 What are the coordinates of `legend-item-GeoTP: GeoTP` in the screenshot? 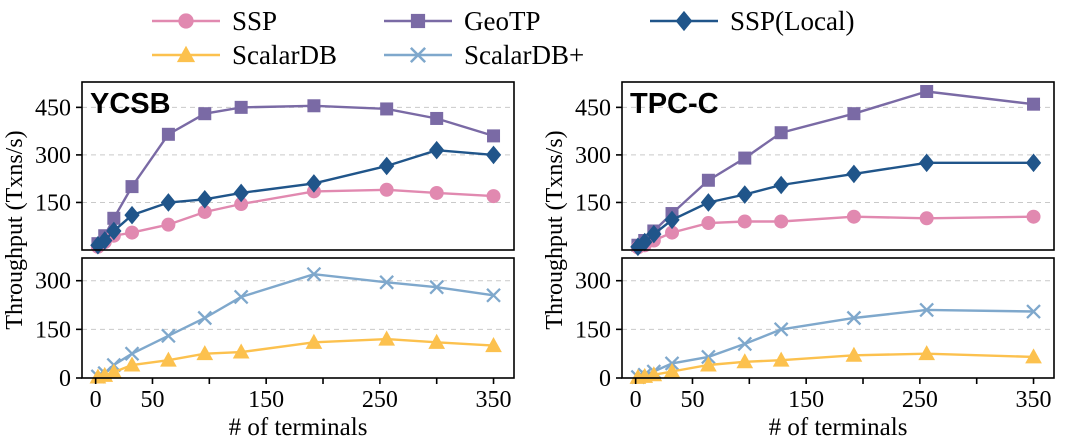 It's located at (461, 21).